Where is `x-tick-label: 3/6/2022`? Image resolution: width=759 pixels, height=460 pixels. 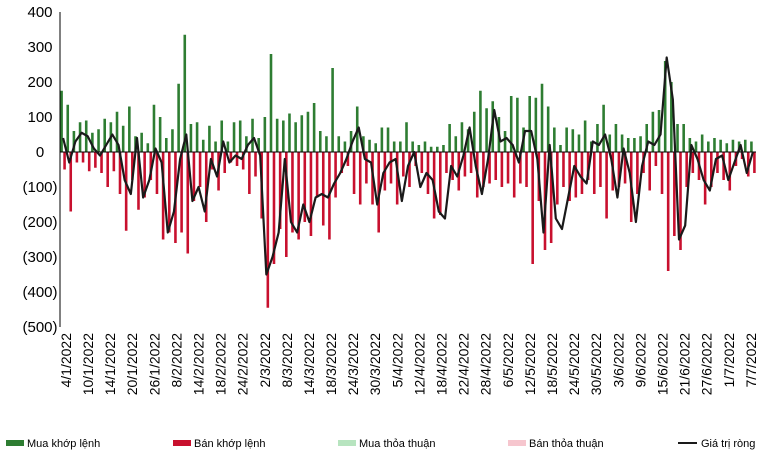 x-tick-label: 3/6/2022 is located at coordinates (618, 360).